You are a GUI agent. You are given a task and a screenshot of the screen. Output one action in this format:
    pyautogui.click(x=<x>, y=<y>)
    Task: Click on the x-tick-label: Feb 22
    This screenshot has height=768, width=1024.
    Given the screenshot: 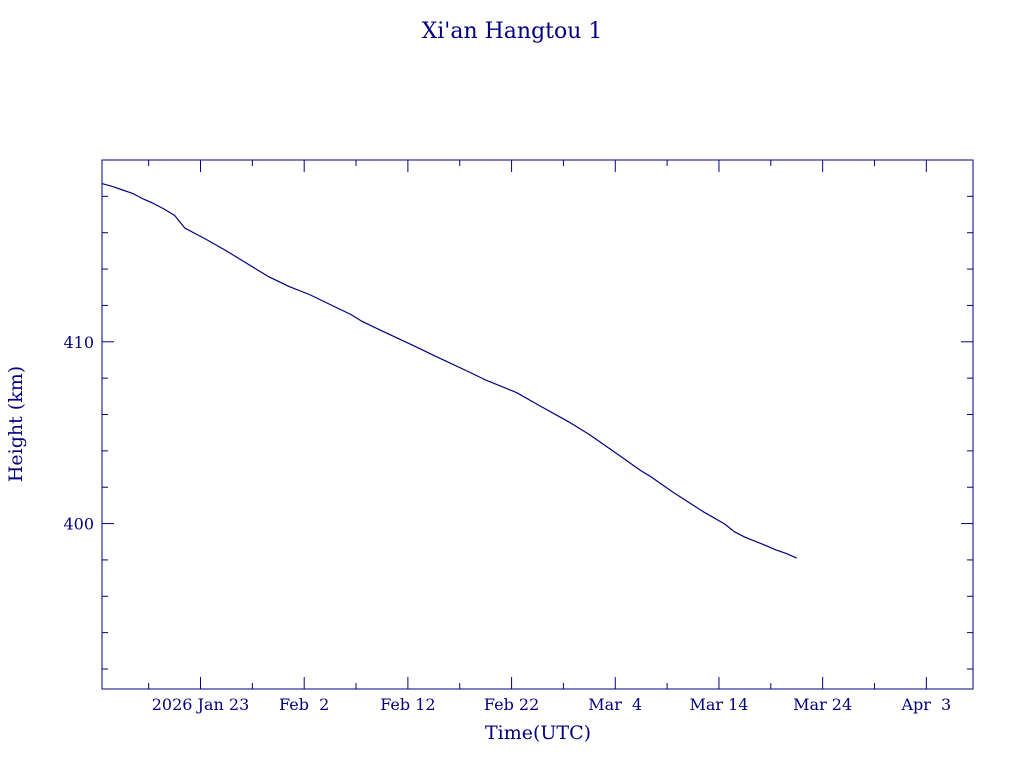 What is the action you would take?
    pyautogui.click(x=511, y=704)
    